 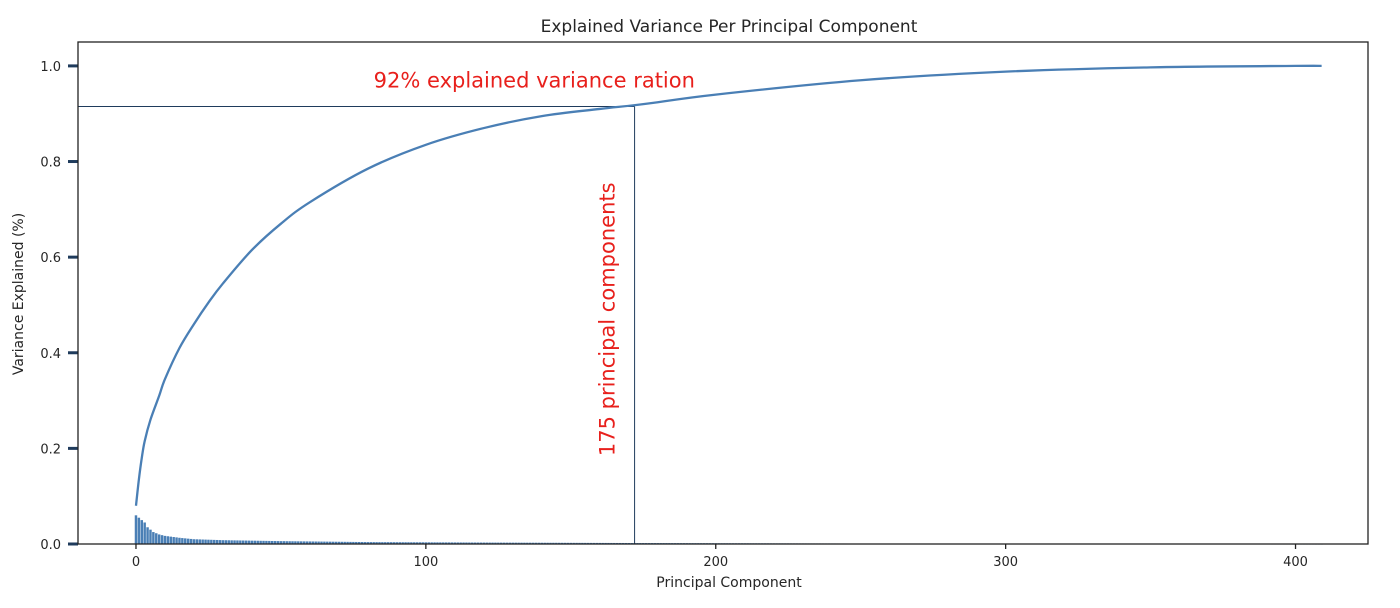 What do you see at coordinates (50, 258) in the screenshot?
I see `y-tick-label: 0.6` at bounding box center [50, 258].